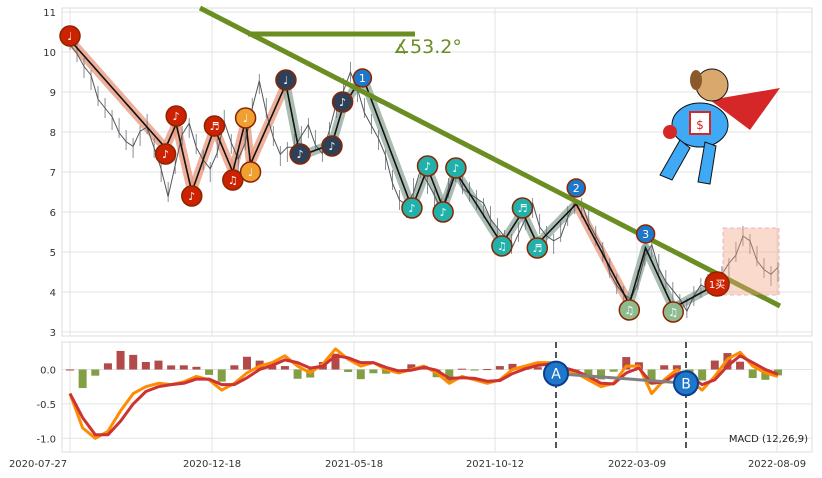 This screenshot has height=478, width=822. What do you see at coordinates (53, 213) in the screenshot?
I see `price-y-tick-label: 6` at bounding box center [53, 213].